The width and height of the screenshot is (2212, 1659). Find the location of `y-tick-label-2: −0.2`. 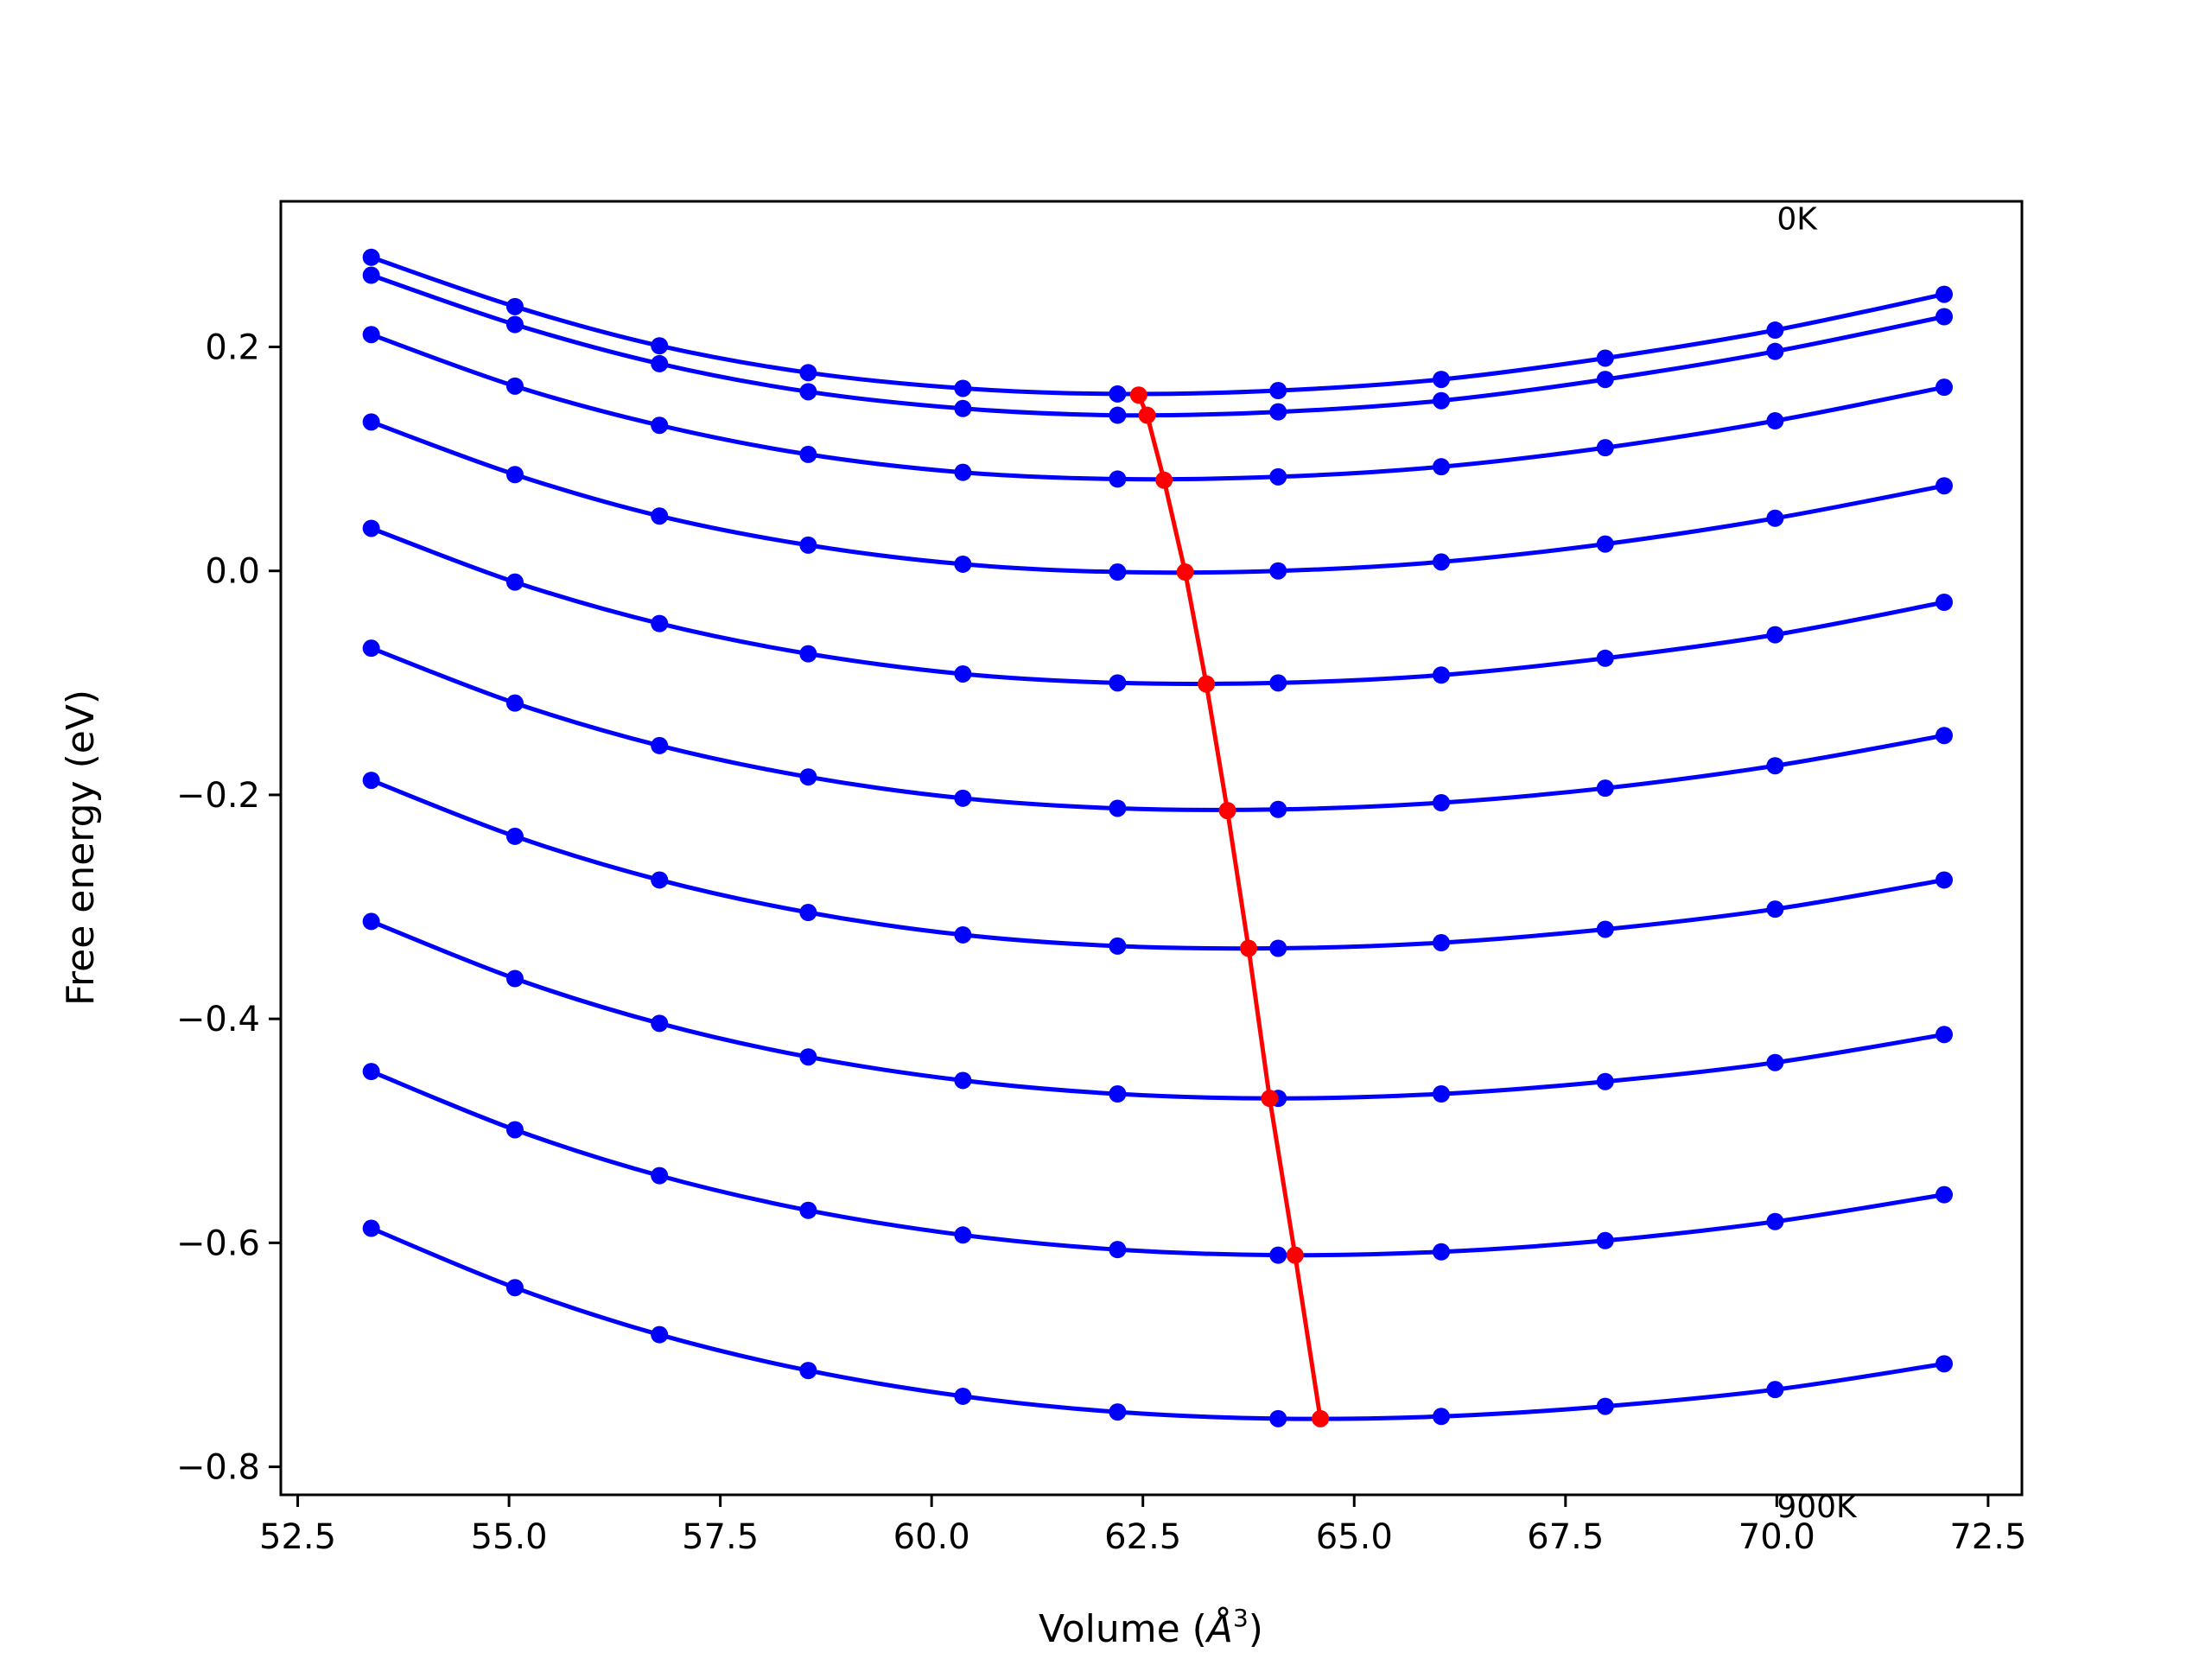

y-tick-label-2: −0.2 is located at coordinates (218, 796).